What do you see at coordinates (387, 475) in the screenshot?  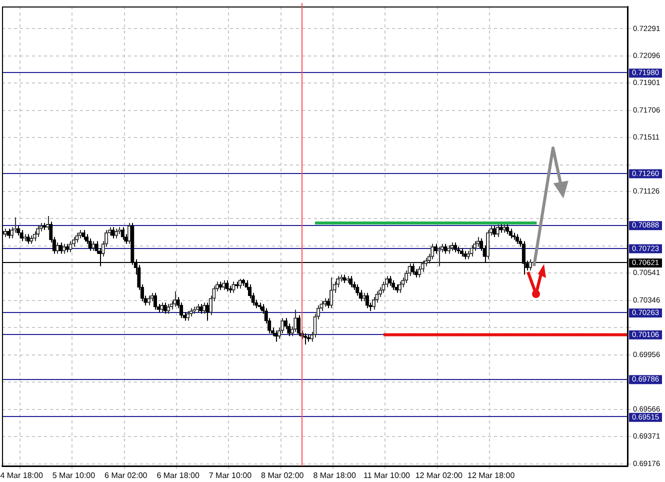 I see `x-tick-label: 11 Mar 10:00` at bounding box center [387, 475].